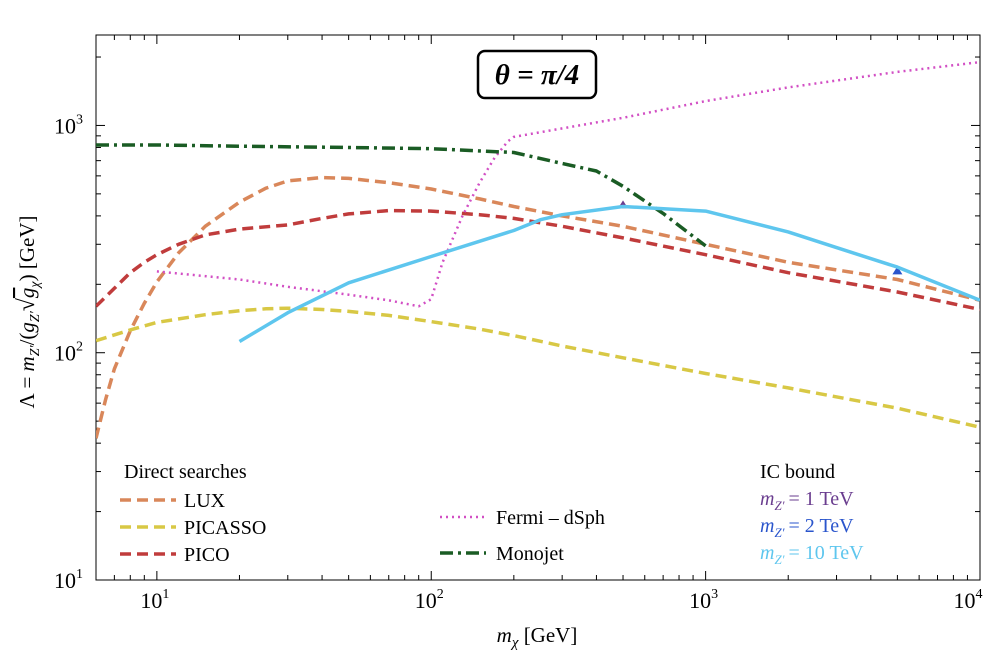 This screenshot has height=657, width=1000. What do you see at coordinates (514, 643) in the screenshot?
I see `x-axis-subscript: χ` at bounding box center [514, 643].